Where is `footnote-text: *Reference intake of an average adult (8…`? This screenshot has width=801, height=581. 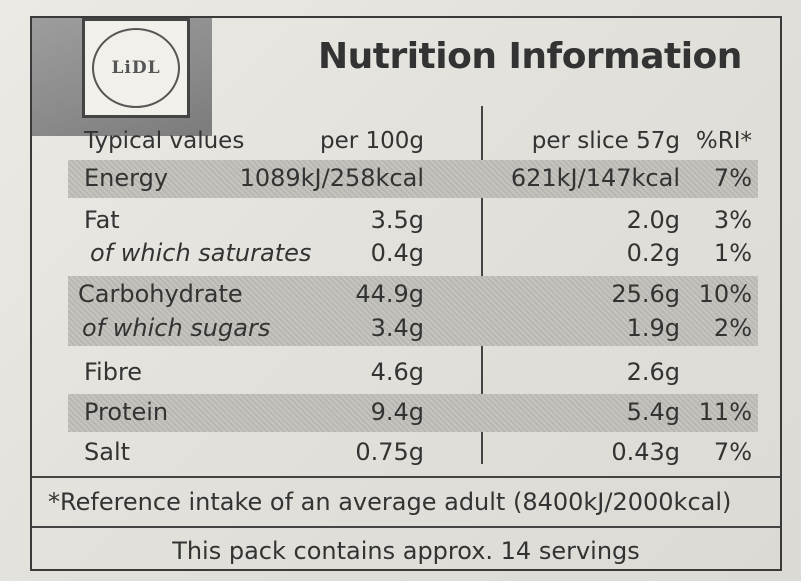 footnote-text: *Reference intake of an average adult (8… is located at coordinates (390, 502).